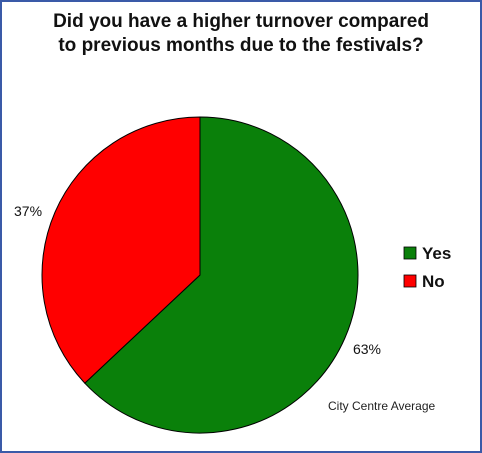 This screenshot has height=453, width=482. What do you see at coordinates (367, 349) in the screenshot?
I see `value-label-yes: 63%` at bounding box center [367, 349].